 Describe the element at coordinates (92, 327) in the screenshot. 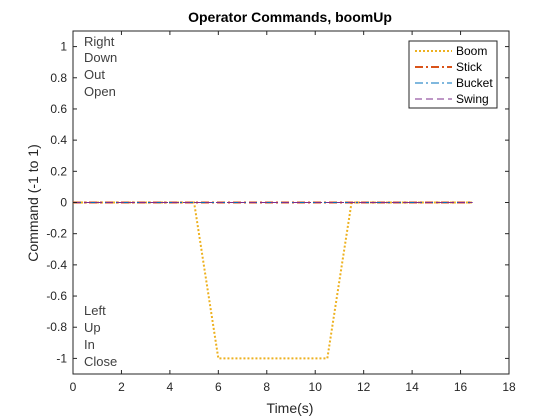

I see `annotation-bottom-1: Up` at that location.